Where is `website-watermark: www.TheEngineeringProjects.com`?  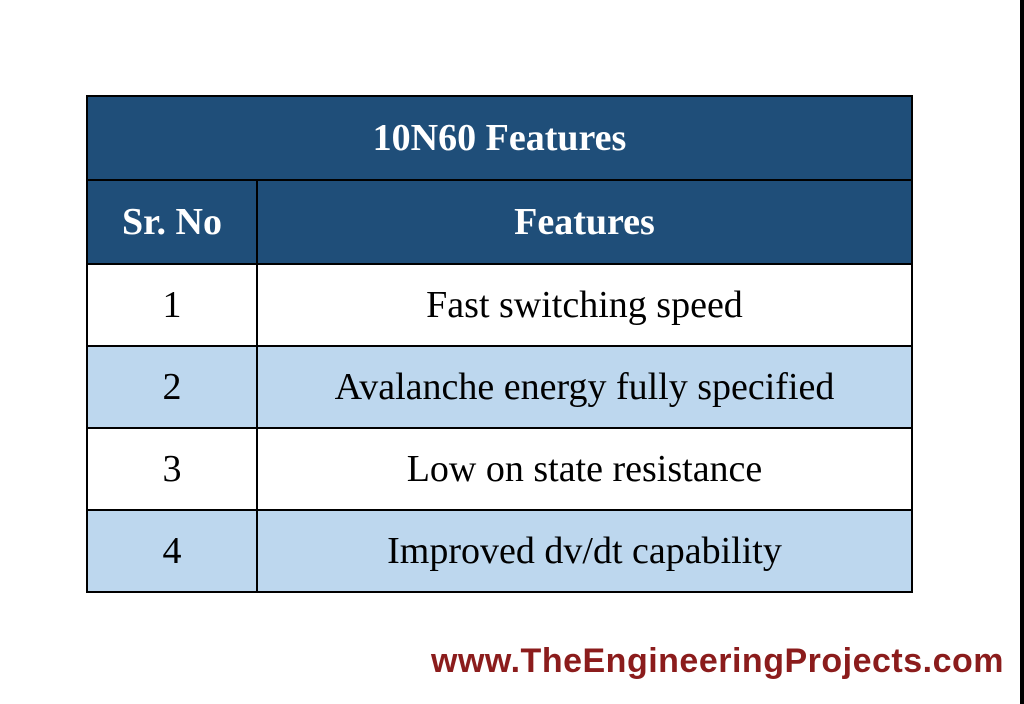
website-watermark: www.TheEngineeringProjects.com is located at coordinates (717, 661).